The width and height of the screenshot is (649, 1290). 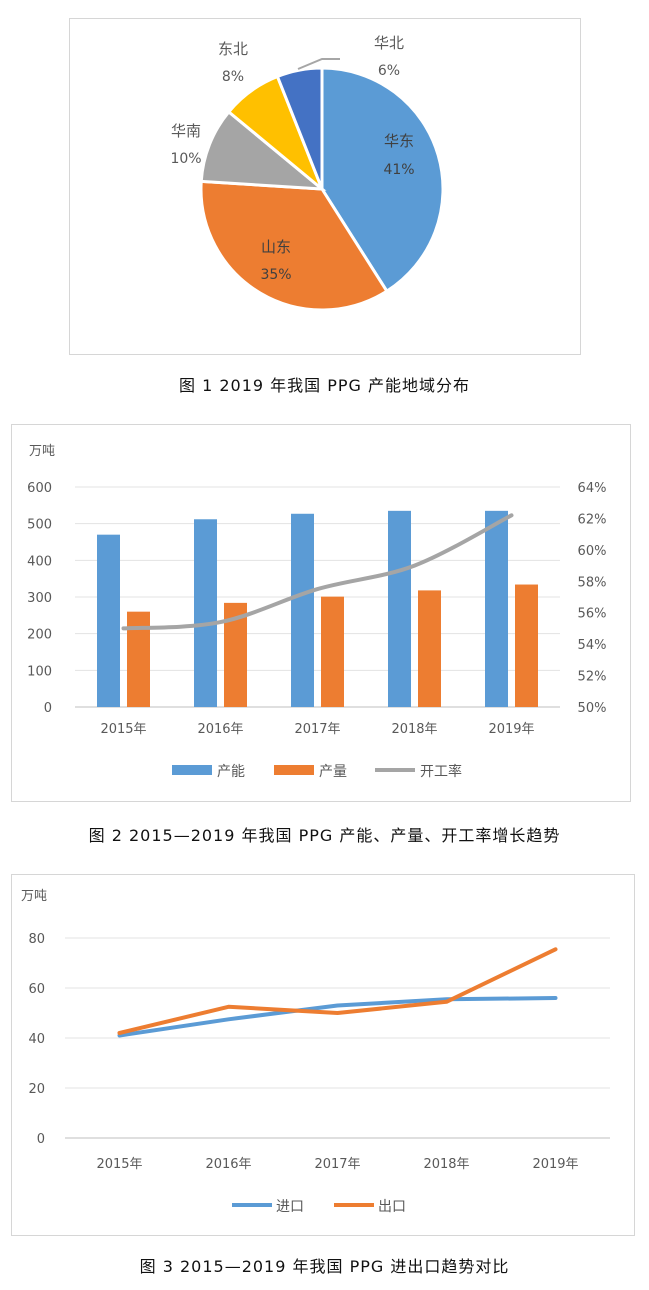 What do you see at coordinates (276, 247) in the screenshot?
I see `pie-label-2: 山东` at bounding box center [276, 247].